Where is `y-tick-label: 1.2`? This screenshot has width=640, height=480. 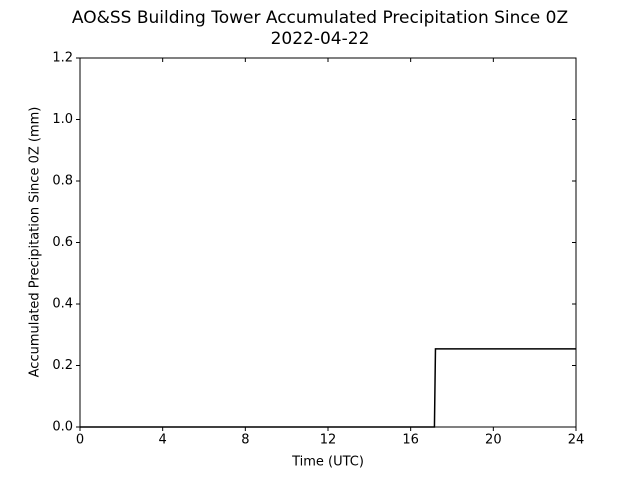
y-tick-label: 1.2 is located at coordinates (62, 58).